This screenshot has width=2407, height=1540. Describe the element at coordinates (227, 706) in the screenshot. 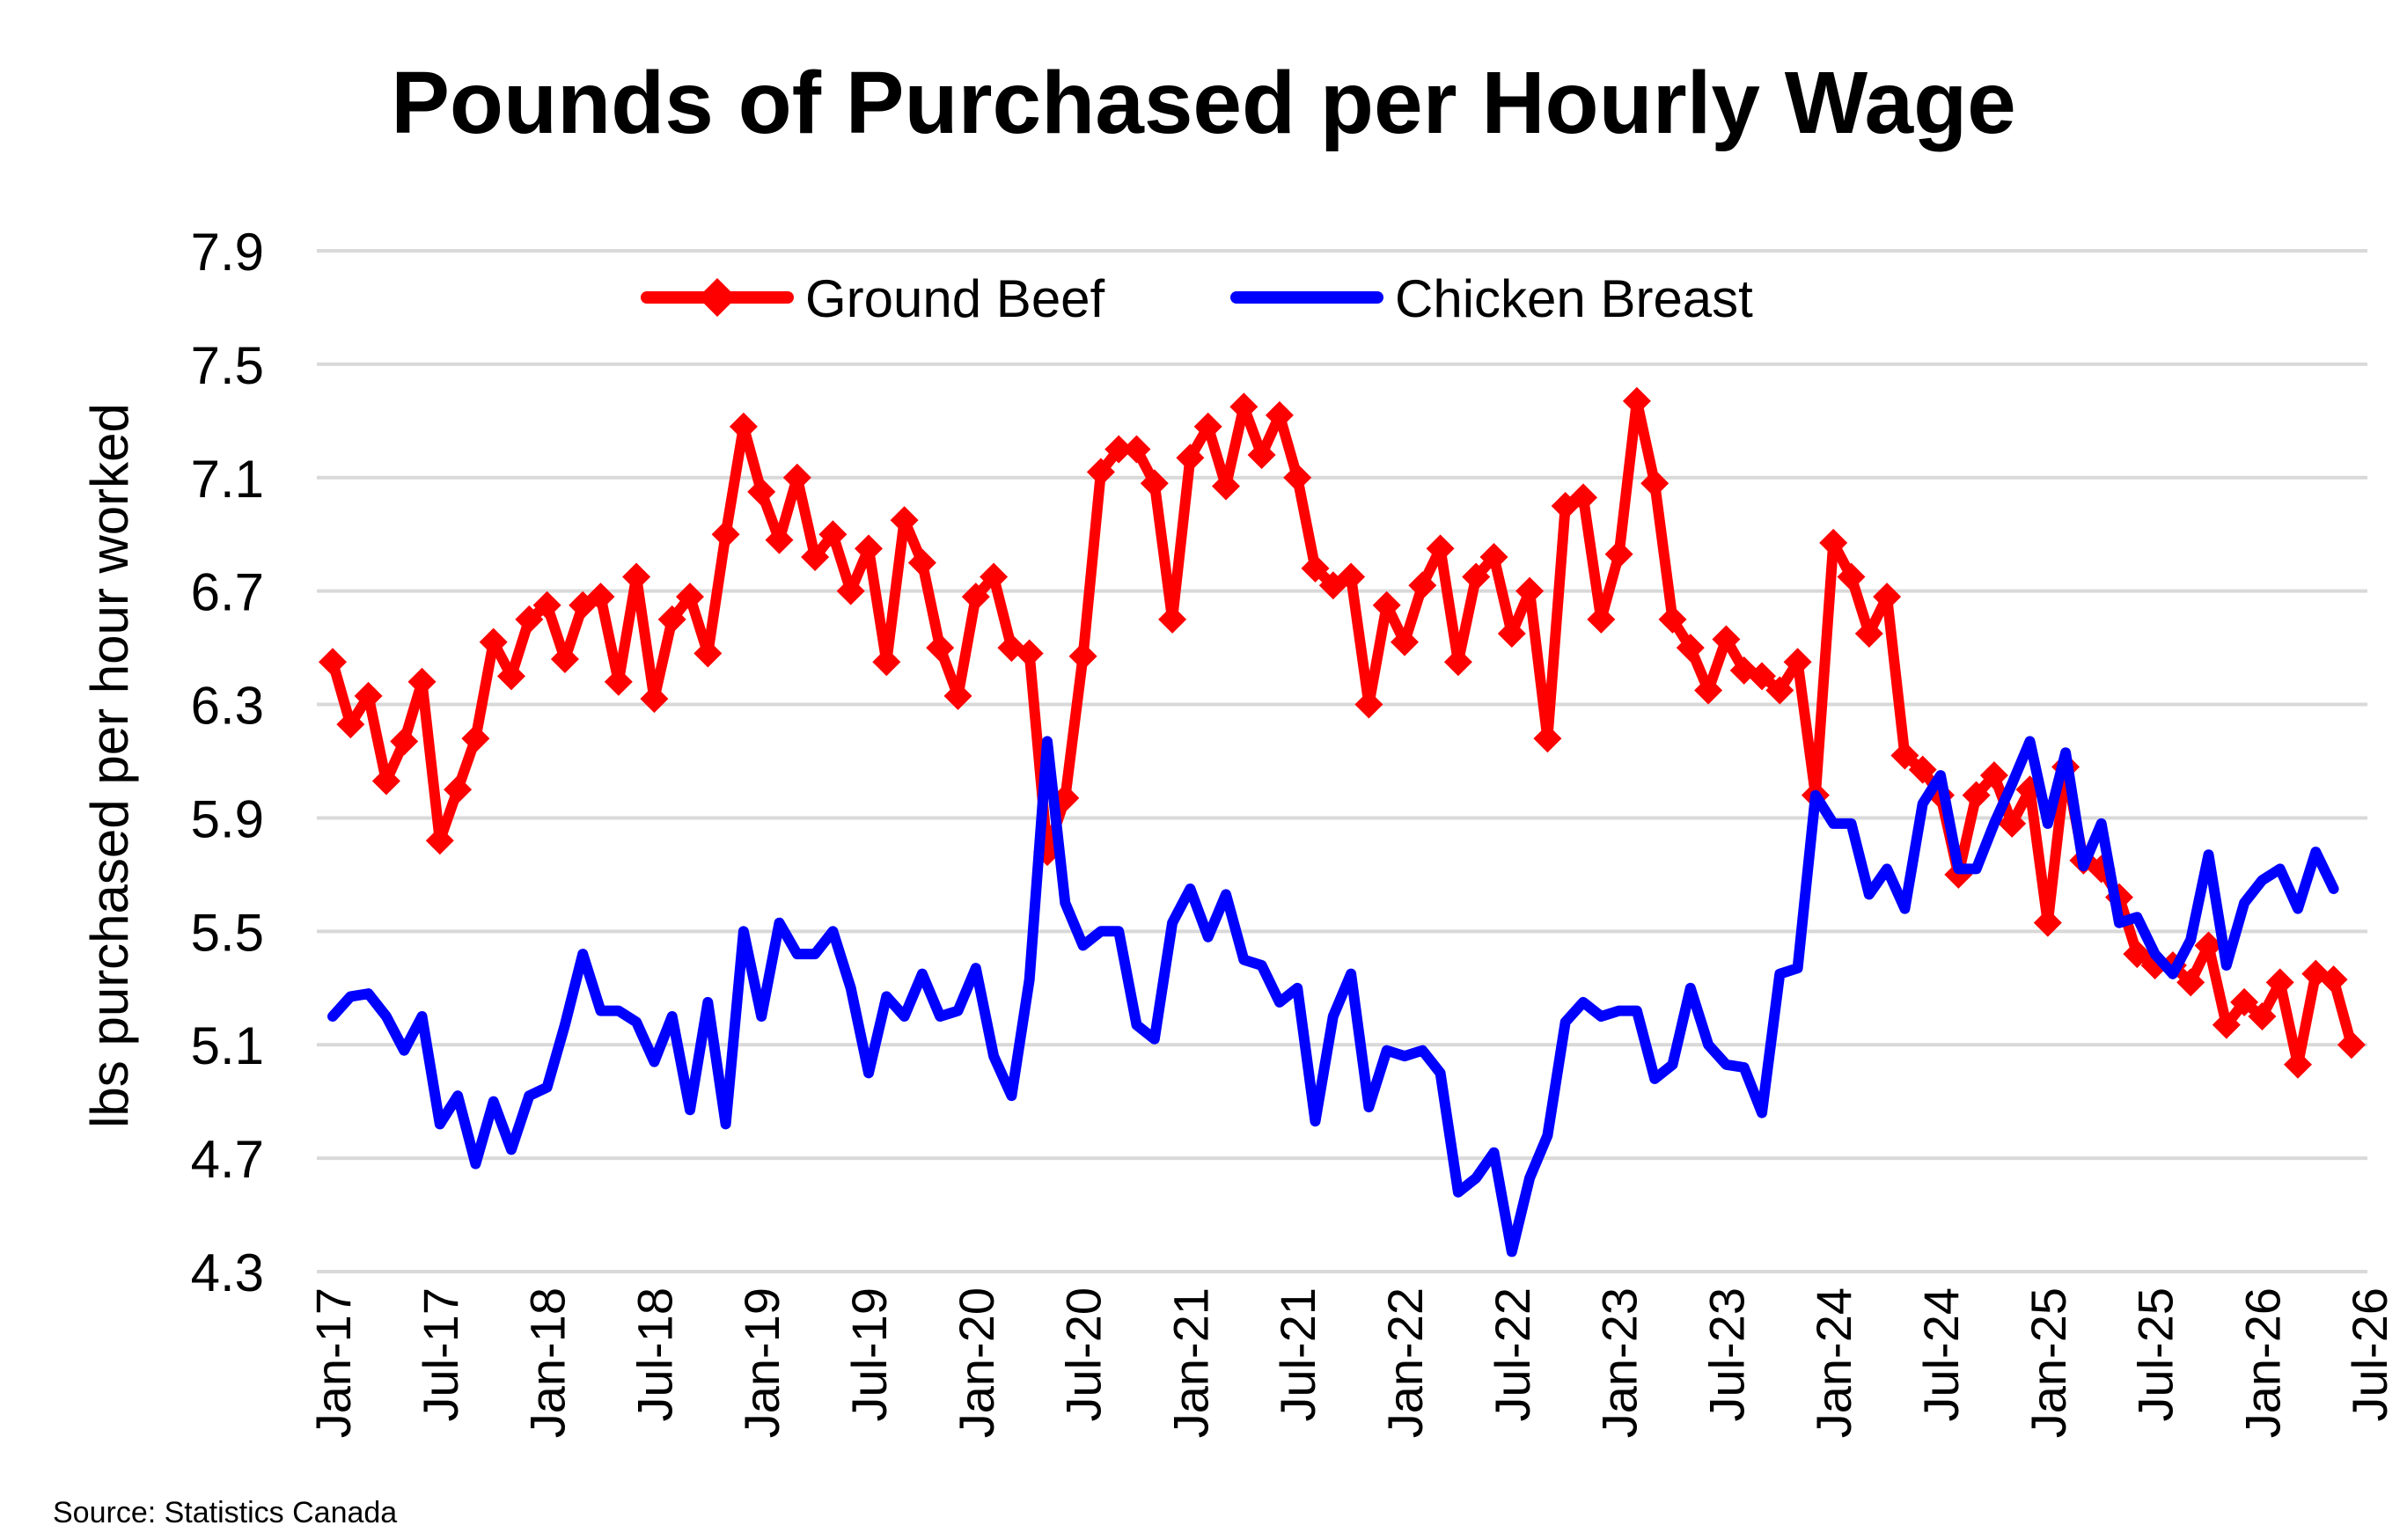

I see `y-tick-label: 6.3` at that location.